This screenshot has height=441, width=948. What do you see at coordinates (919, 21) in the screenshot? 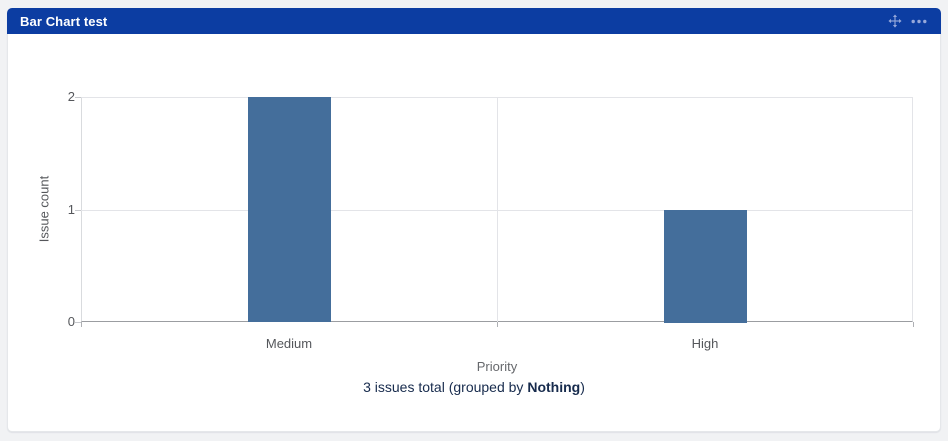
I see `more-options-icon` at bounding box center [919, 21].